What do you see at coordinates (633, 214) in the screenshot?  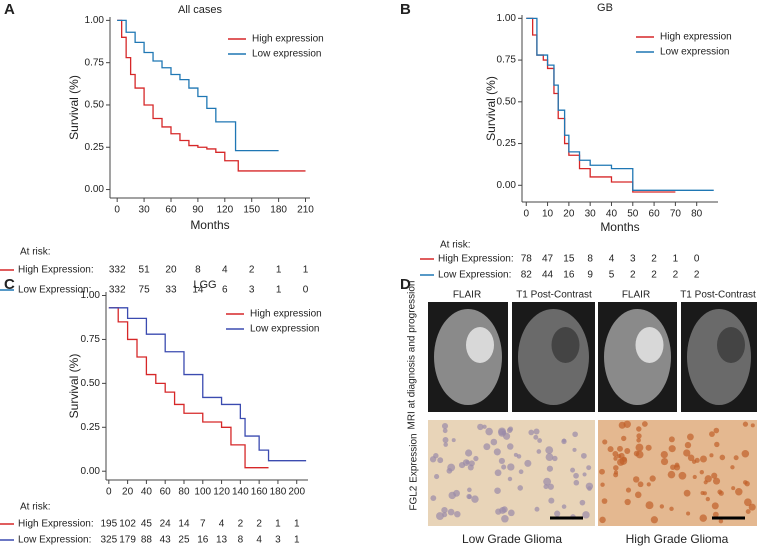 I see `x-tick-label: 50` at bounding box center [633, 214].